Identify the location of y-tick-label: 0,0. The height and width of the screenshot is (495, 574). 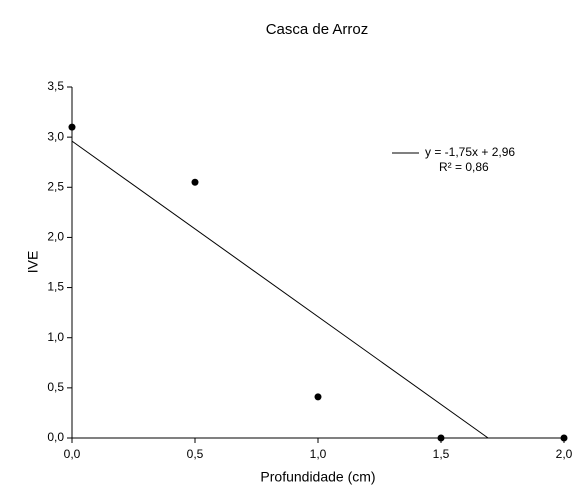
(55, 437).